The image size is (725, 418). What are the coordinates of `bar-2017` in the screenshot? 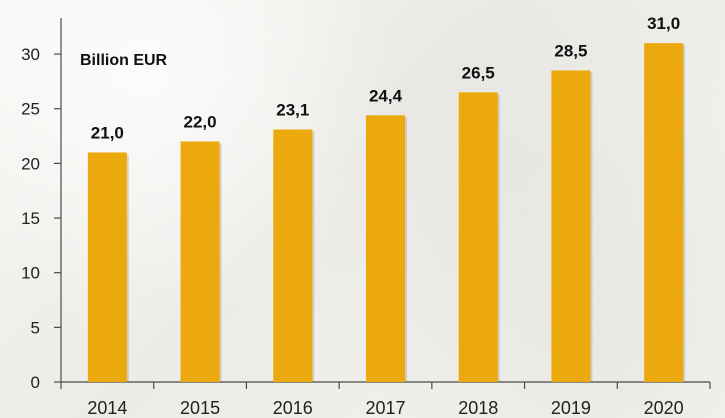 It's located at (385, 249).